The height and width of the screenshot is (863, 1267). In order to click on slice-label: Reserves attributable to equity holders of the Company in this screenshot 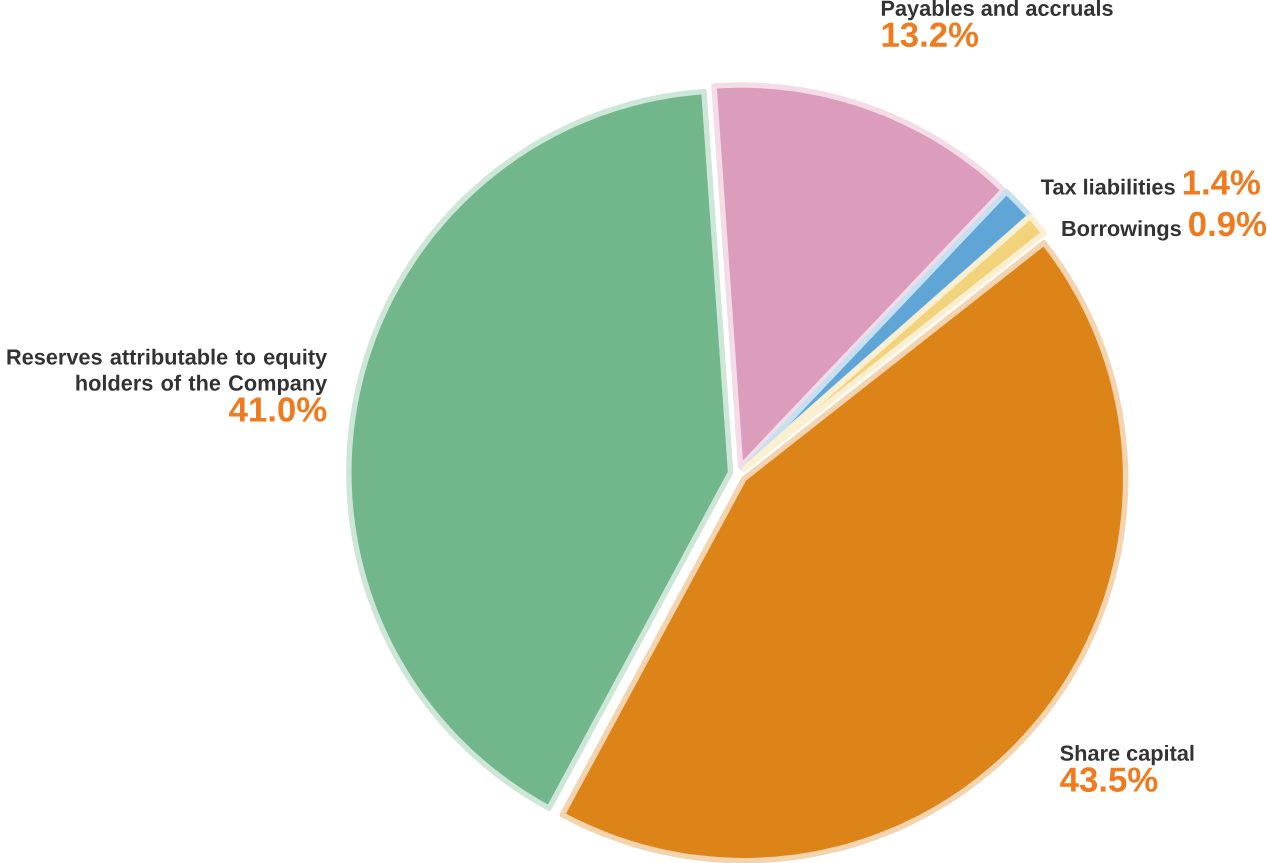, I will do `click(167, 371)`.